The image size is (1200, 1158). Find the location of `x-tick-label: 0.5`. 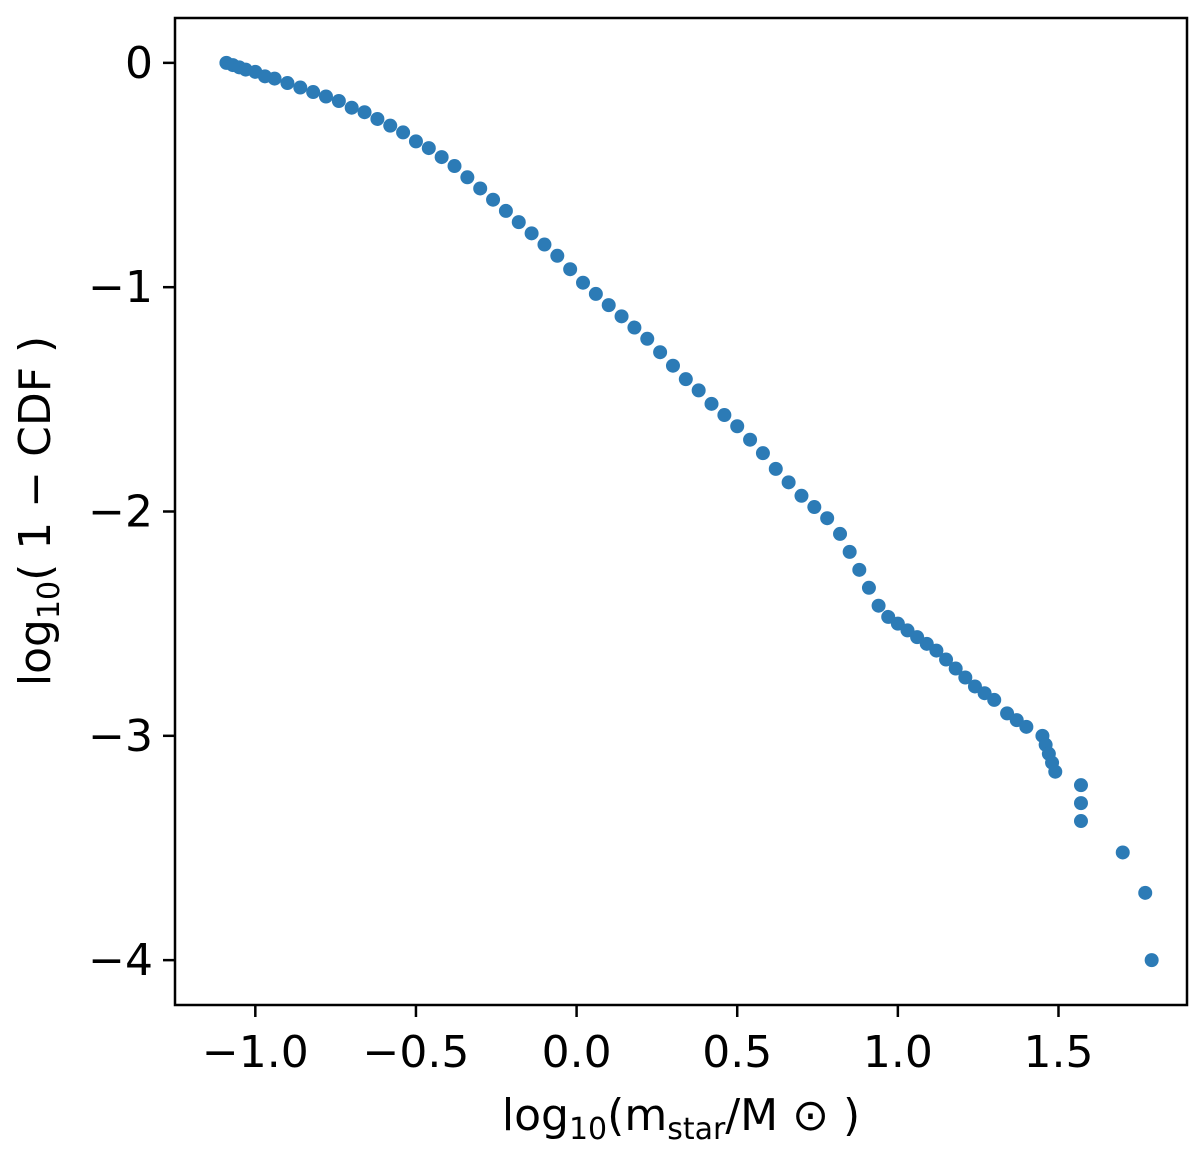

x-tick-label: 0.5 is located at coordinates (737, 1052).